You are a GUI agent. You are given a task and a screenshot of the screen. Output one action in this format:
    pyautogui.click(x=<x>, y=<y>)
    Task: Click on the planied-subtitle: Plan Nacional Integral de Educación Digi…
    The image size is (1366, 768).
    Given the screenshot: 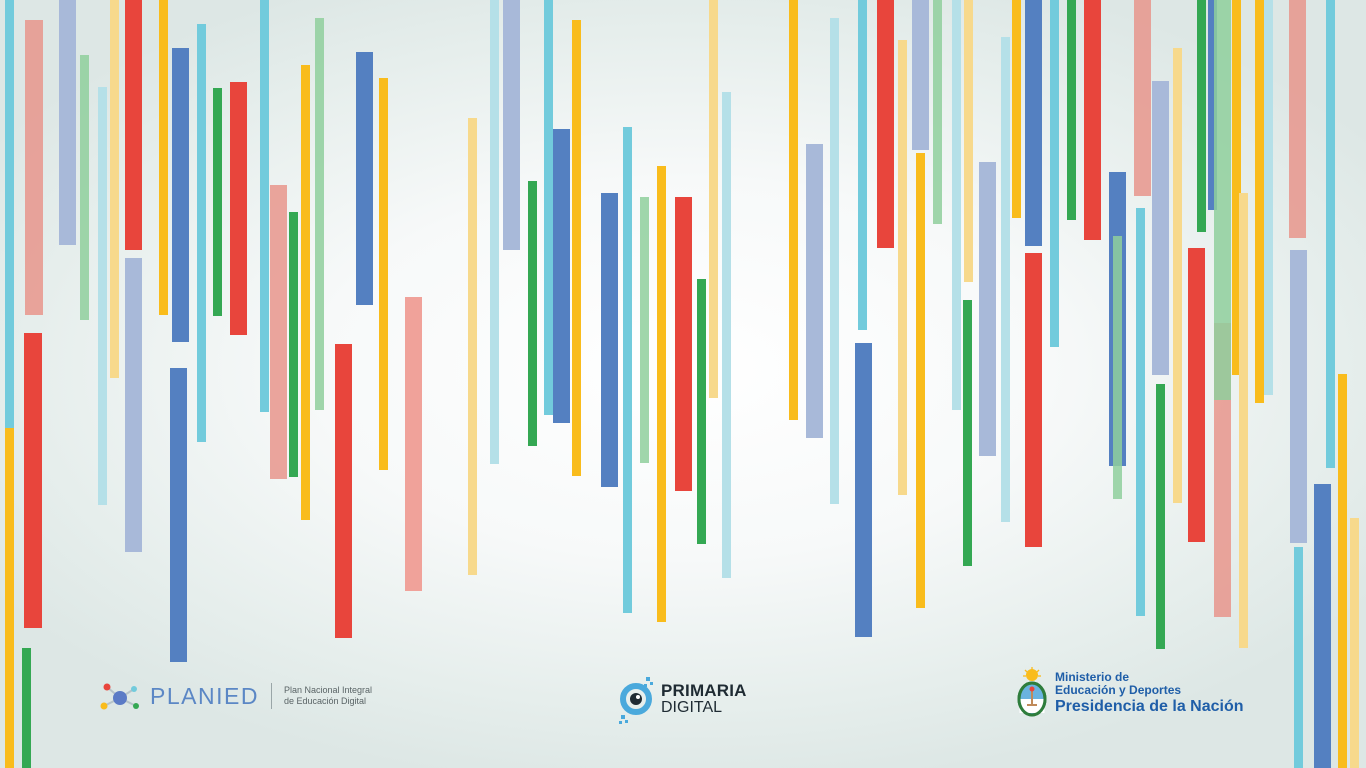 What is the action you would take?
    pyautogui.click(x=328, y=696)
    